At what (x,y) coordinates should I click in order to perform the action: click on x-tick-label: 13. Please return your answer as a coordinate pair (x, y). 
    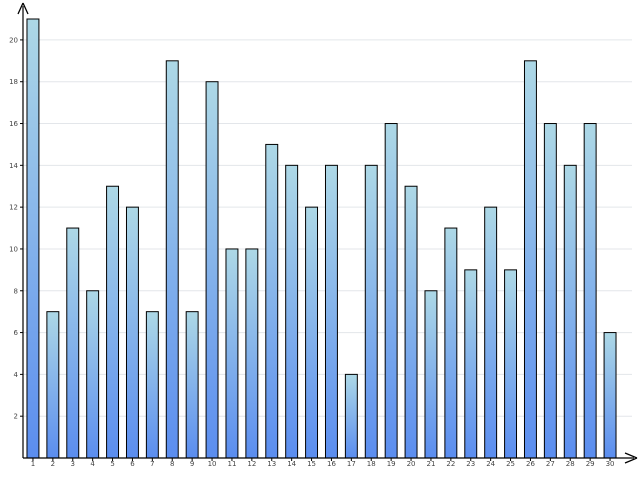
    Looking at the image, I should click on (271, 464).